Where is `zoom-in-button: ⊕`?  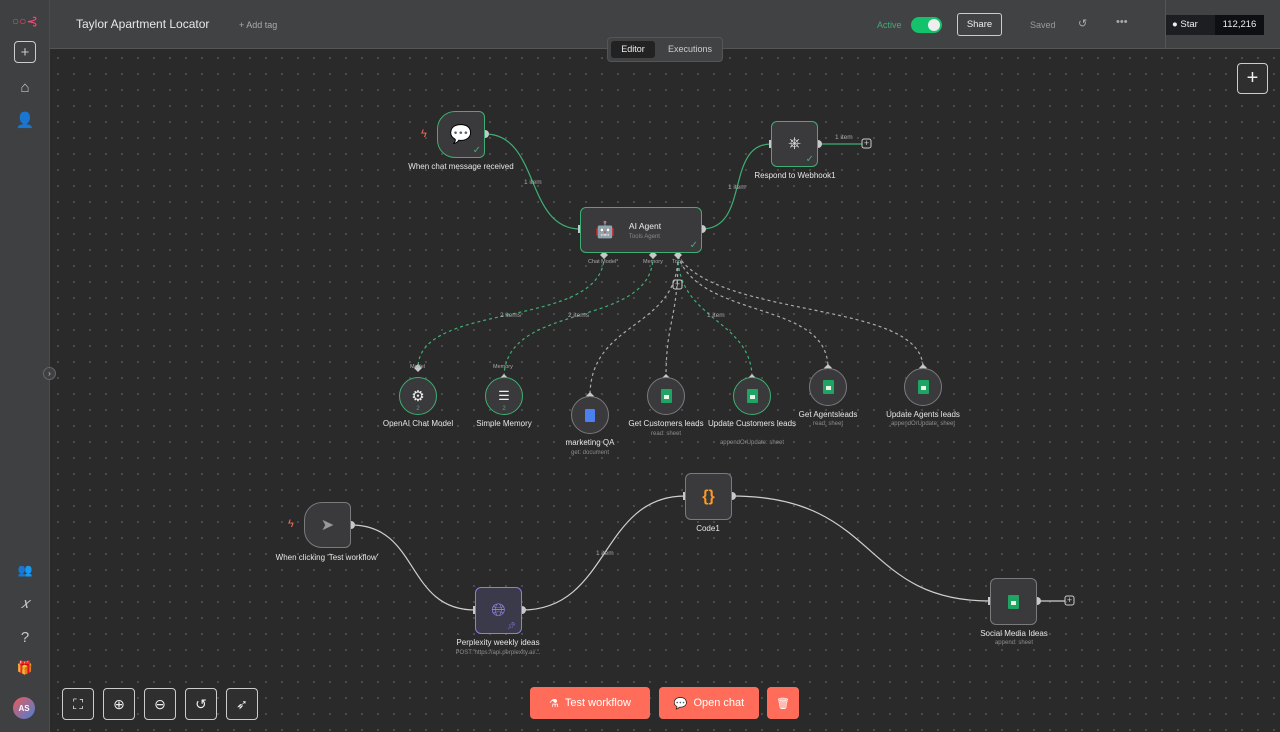 zoom-in-button: ⊕ is located at coordinates (119, 704).